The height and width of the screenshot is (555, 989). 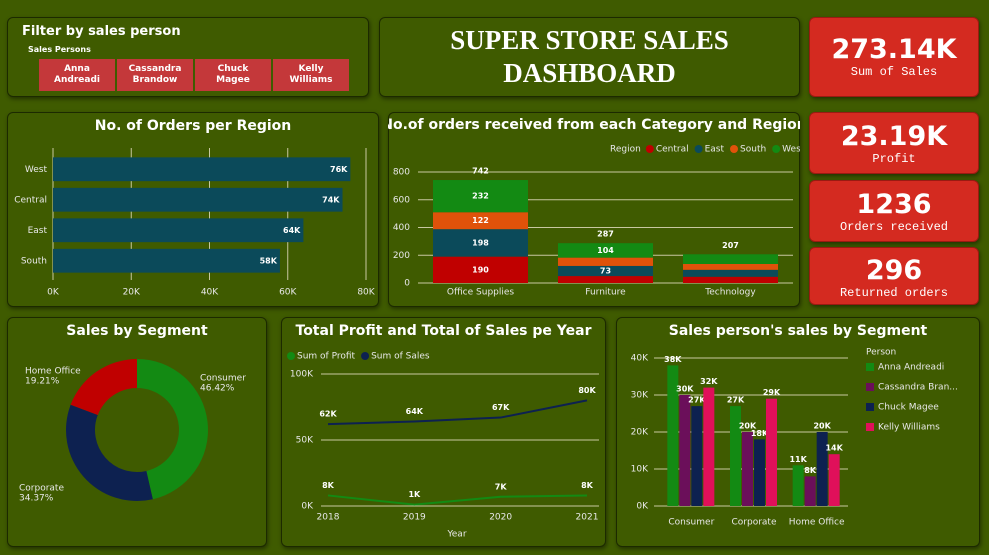 I want to click on chart-panel, so click(x=137, y=432).